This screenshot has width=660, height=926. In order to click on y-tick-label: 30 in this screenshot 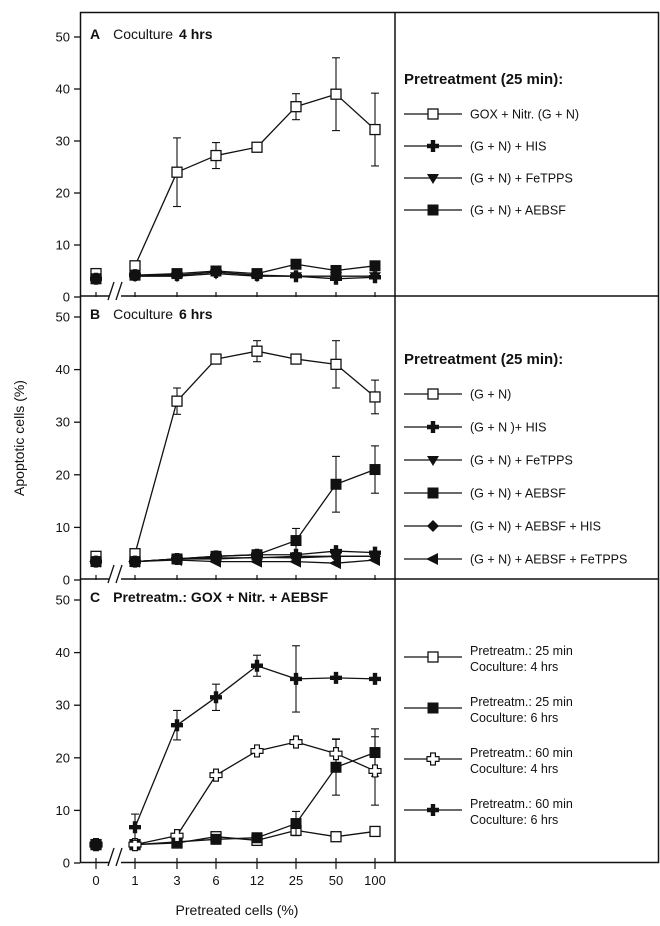, I will do `click(63, 422)`.